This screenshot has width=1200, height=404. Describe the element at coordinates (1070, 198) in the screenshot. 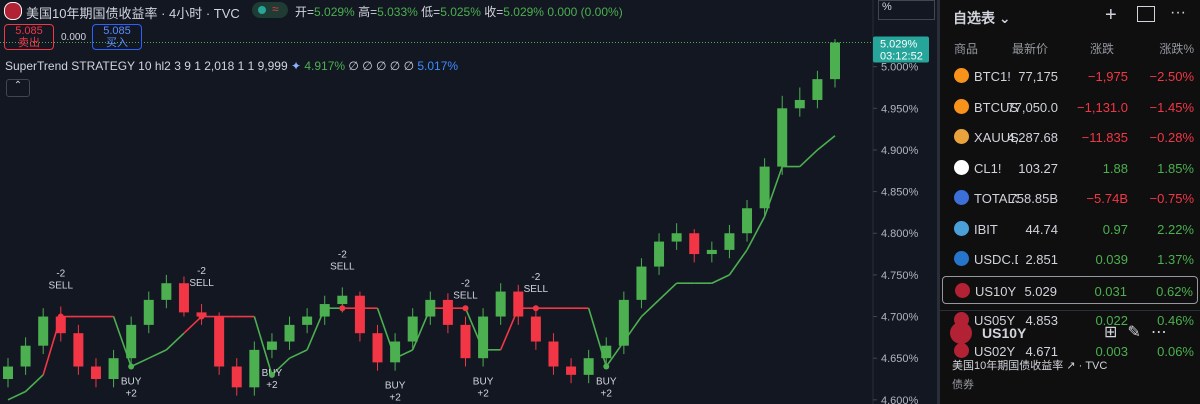

I see `watchlist-row: TOTAL3 758.85B −5.74B −0.75%` at that location.